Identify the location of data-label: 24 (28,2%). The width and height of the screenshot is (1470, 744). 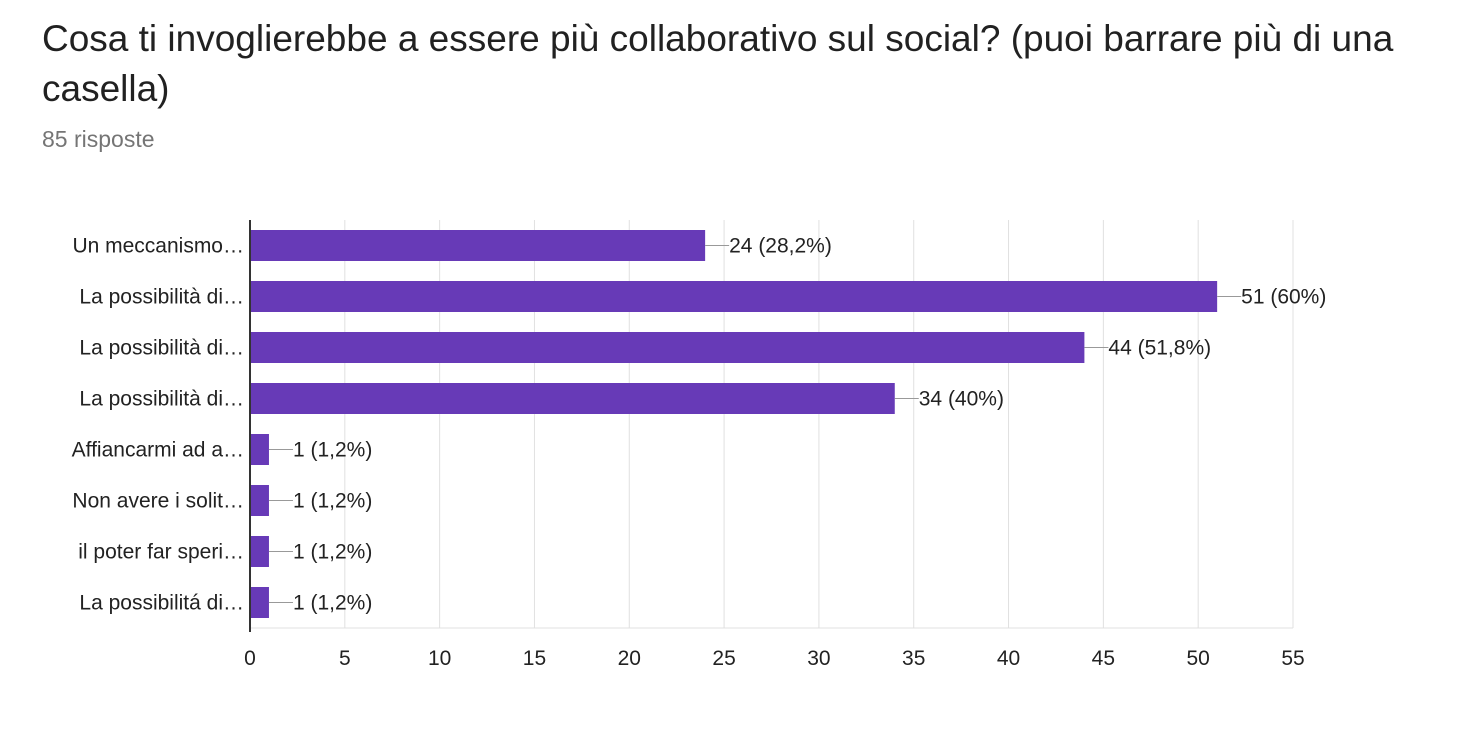
(780, 246).